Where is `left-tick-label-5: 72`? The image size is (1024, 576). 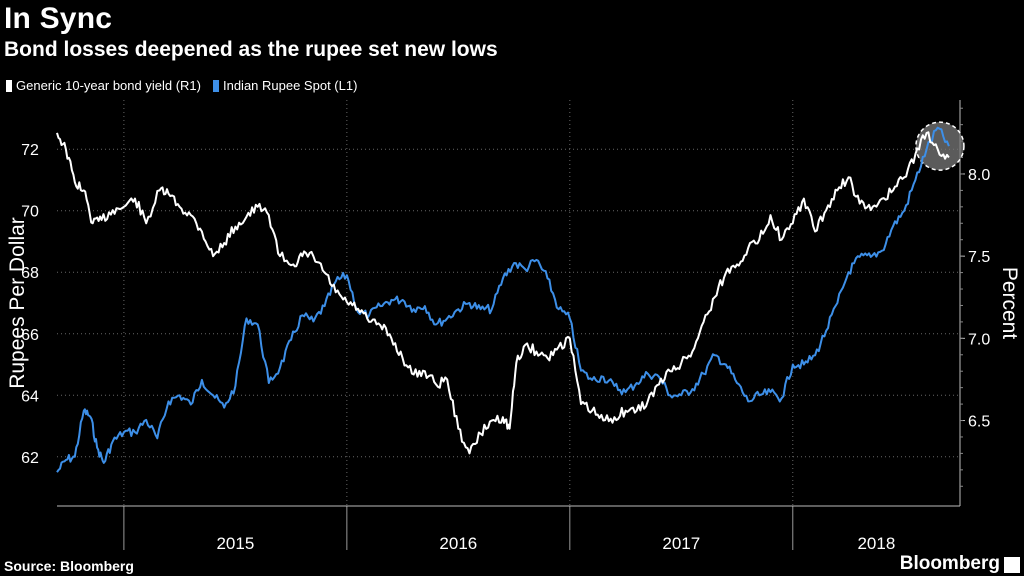 left-tick-label-5: 72 is located at coordinates (30, 150).